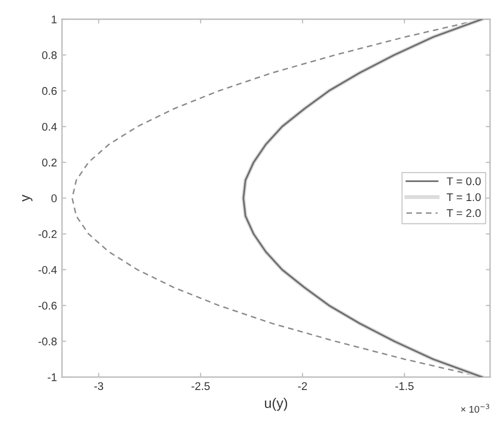 This screenshot has width=496, height=427. I want to click on y-tick-label: -1, so click(52, 377).